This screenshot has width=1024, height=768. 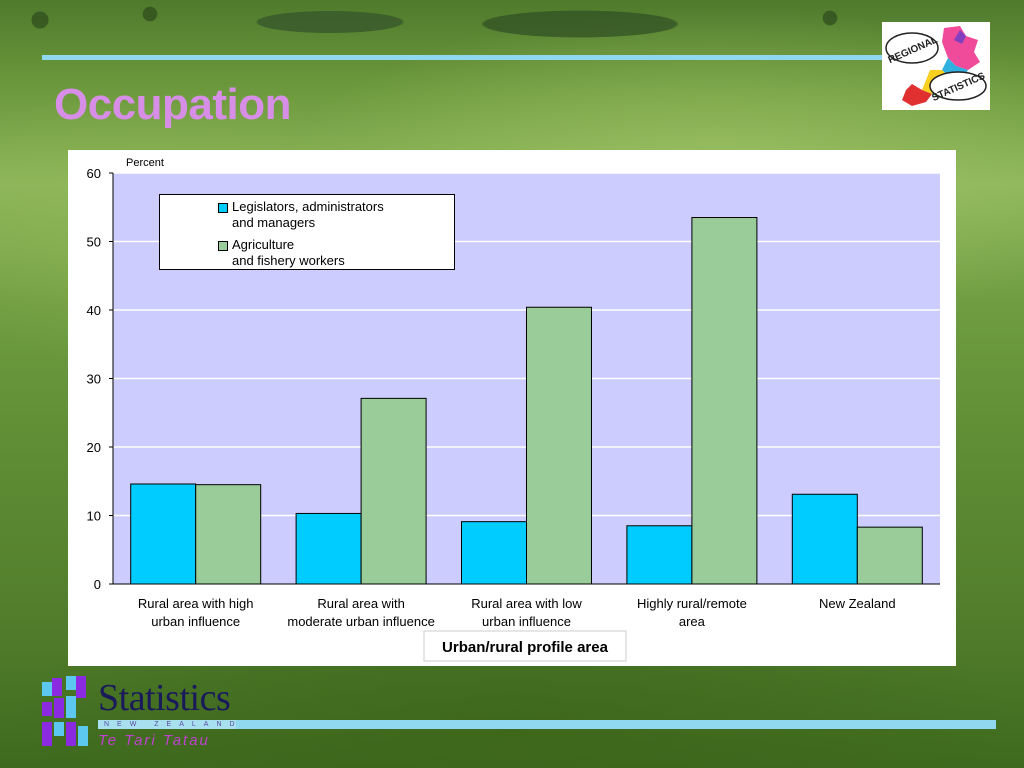 I want to click on x-tick-label: Rural area with low, so click(x=526, y=603).